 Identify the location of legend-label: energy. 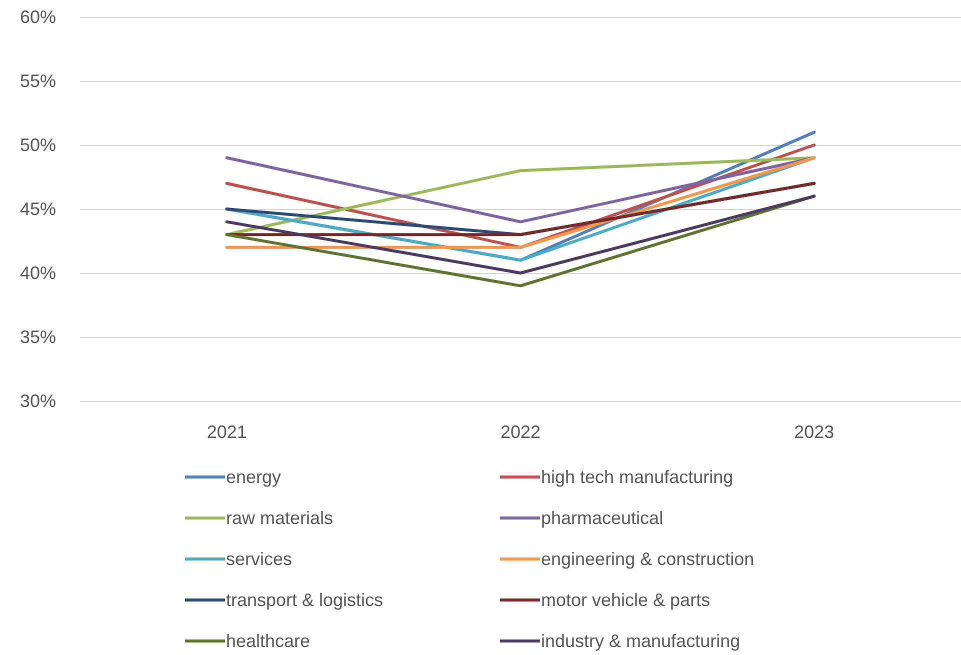
(254, 477).